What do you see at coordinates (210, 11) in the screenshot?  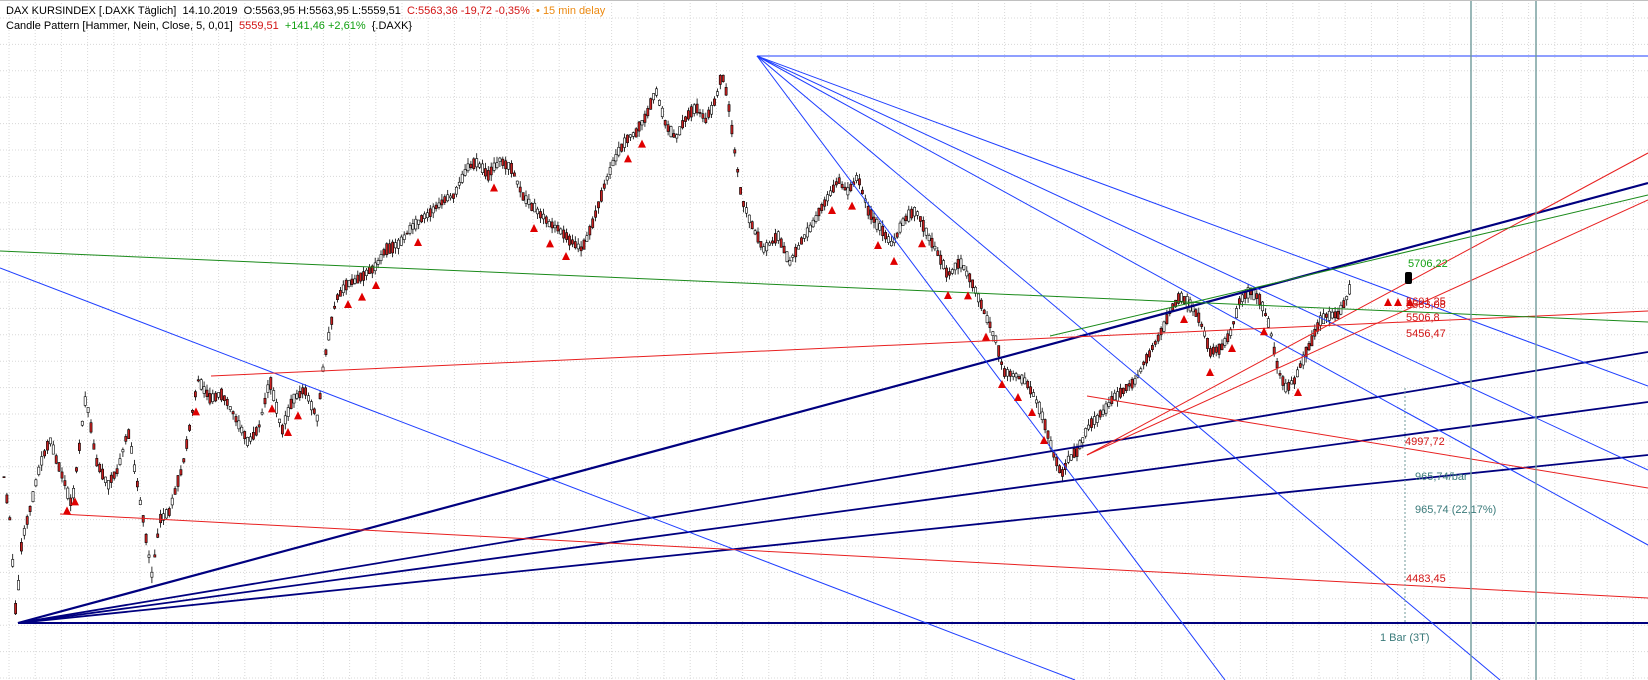 I see `quote-date: 14.10.2019` at bounding box center [210, 11].